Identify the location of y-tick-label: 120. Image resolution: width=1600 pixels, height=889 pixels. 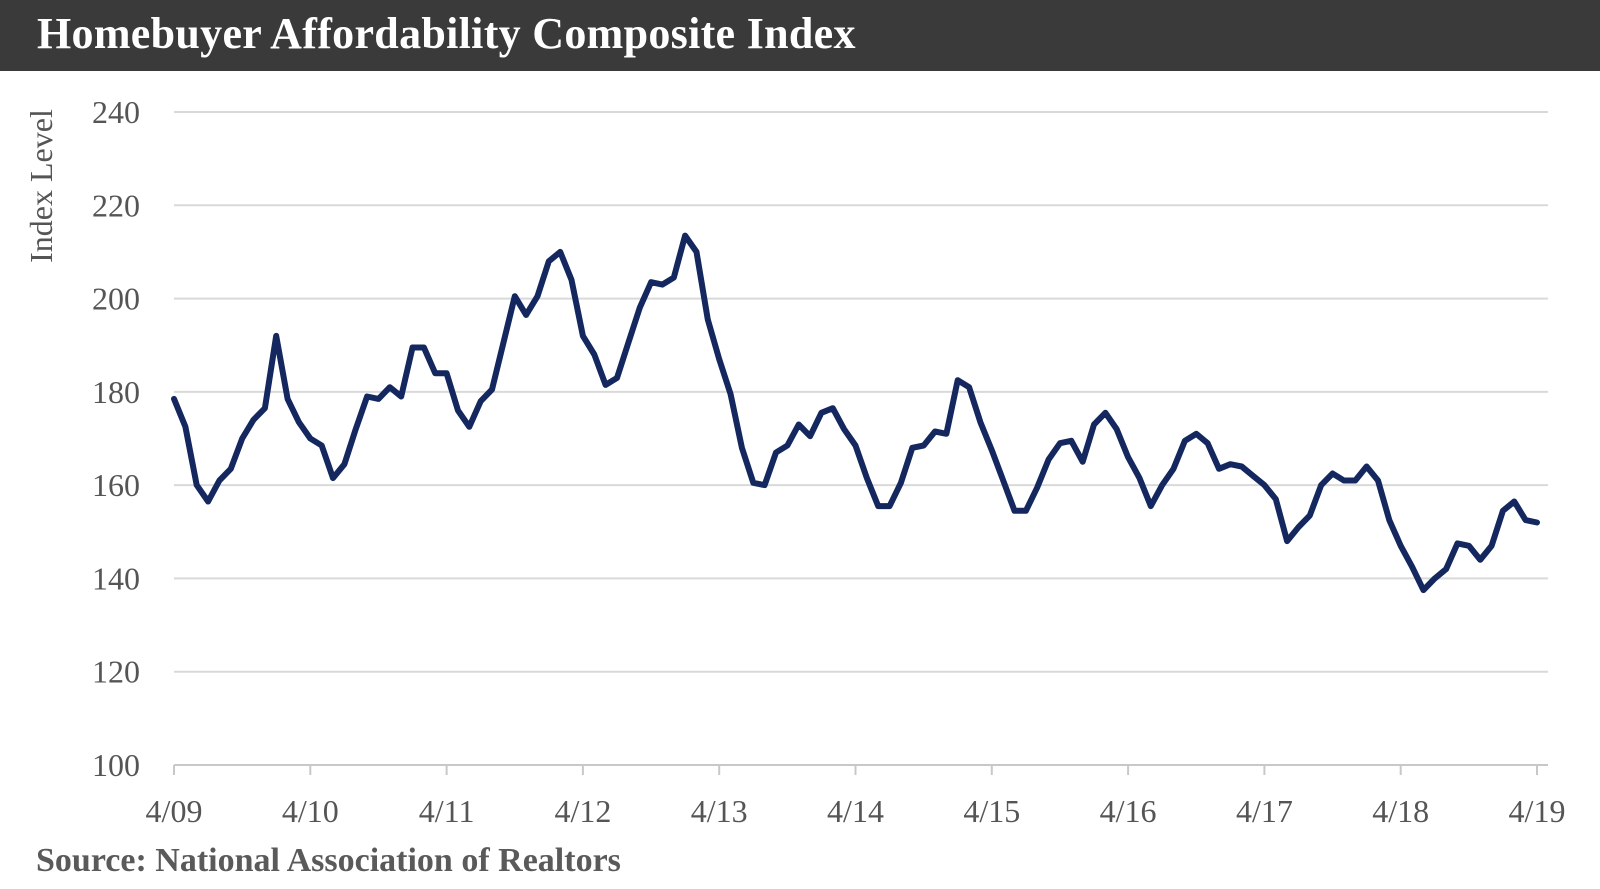
(116, 672).